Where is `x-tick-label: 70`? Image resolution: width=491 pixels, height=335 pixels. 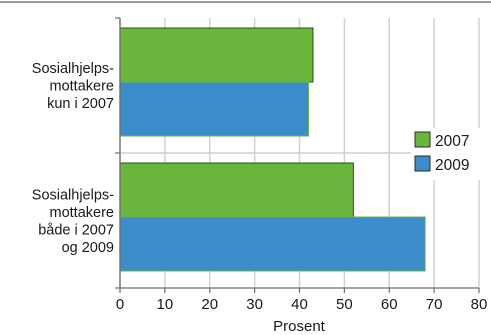
x-tick-label: 70 is located at coordinates (434, 304).